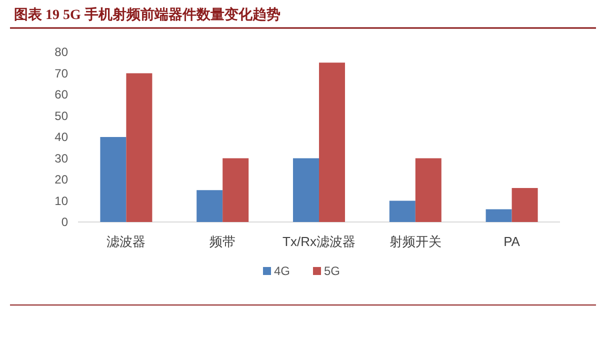 The image size is (606, 343). I want to click on x-tick-label: 射频开关, so click(415, 241).